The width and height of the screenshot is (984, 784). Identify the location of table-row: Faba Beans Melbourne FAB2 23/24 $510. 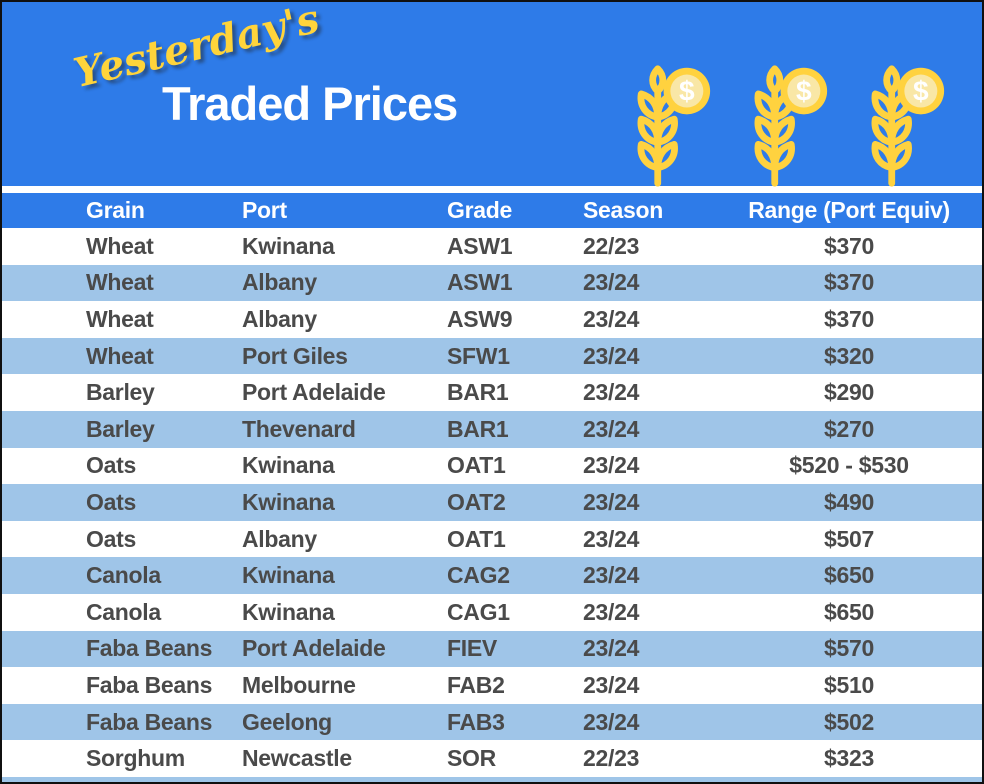
(492, 685).